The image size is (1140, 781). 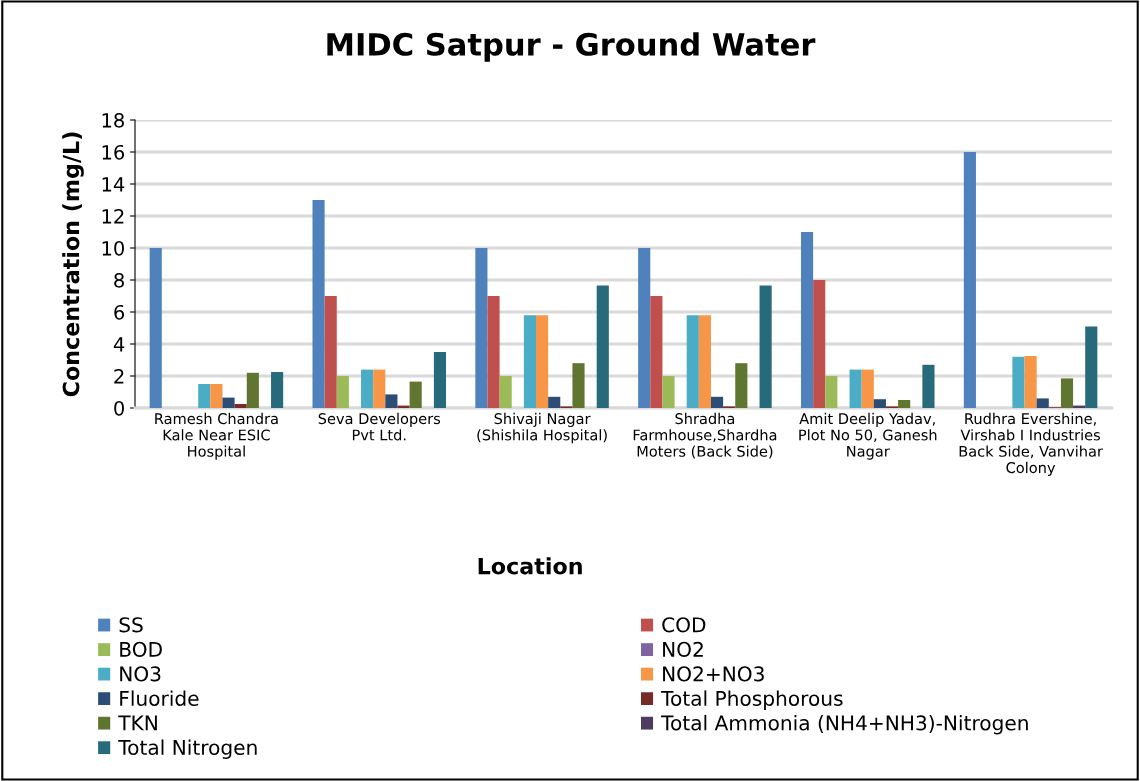 I want to click on x-tick-label: Shivaji Nagar (Shishila Hospital), so click(x=542, y=428).